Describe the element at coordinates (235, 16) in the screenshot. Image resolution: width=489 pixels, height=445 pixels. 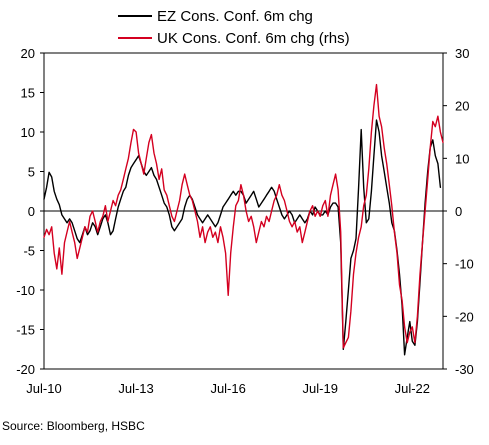
I see `legend-label: EZ Cons. Conf. 6m chg` at that location.